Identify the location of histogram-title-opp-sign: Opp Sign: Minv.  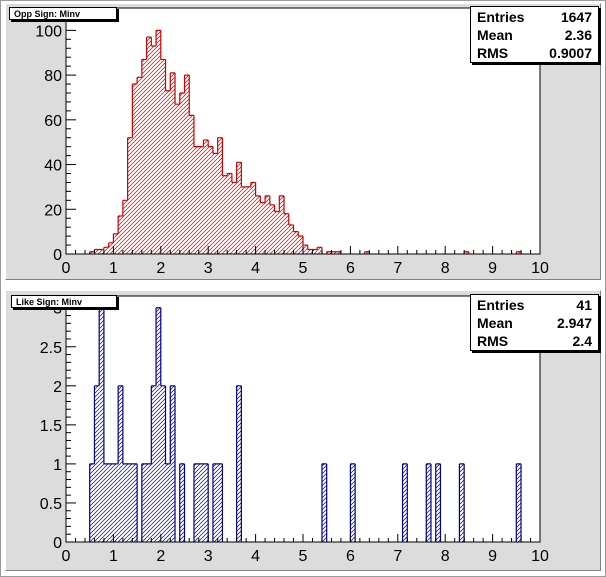
(63, 13).